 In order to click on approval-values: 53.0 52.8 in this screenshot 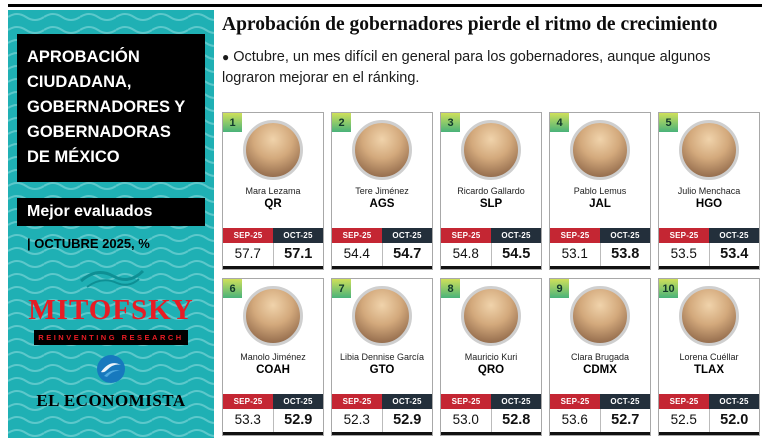, I will do `click(491, 422)`.